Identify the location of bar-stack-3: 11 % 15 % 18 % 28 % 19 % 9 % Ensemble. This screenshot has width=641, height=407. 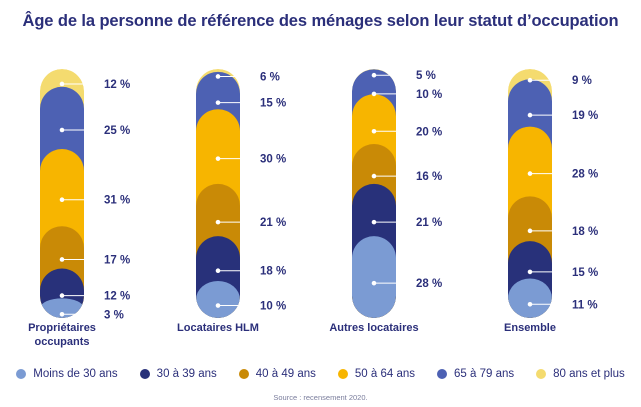
(551, 201).